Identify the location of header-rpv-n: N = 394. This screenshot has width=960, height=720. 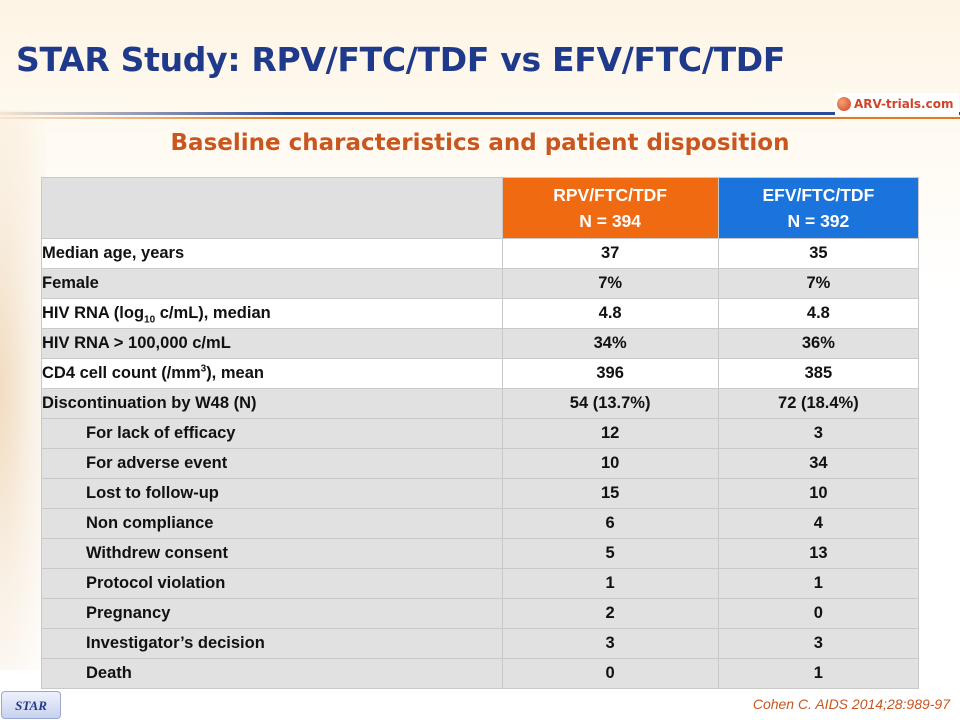
(610, 221).